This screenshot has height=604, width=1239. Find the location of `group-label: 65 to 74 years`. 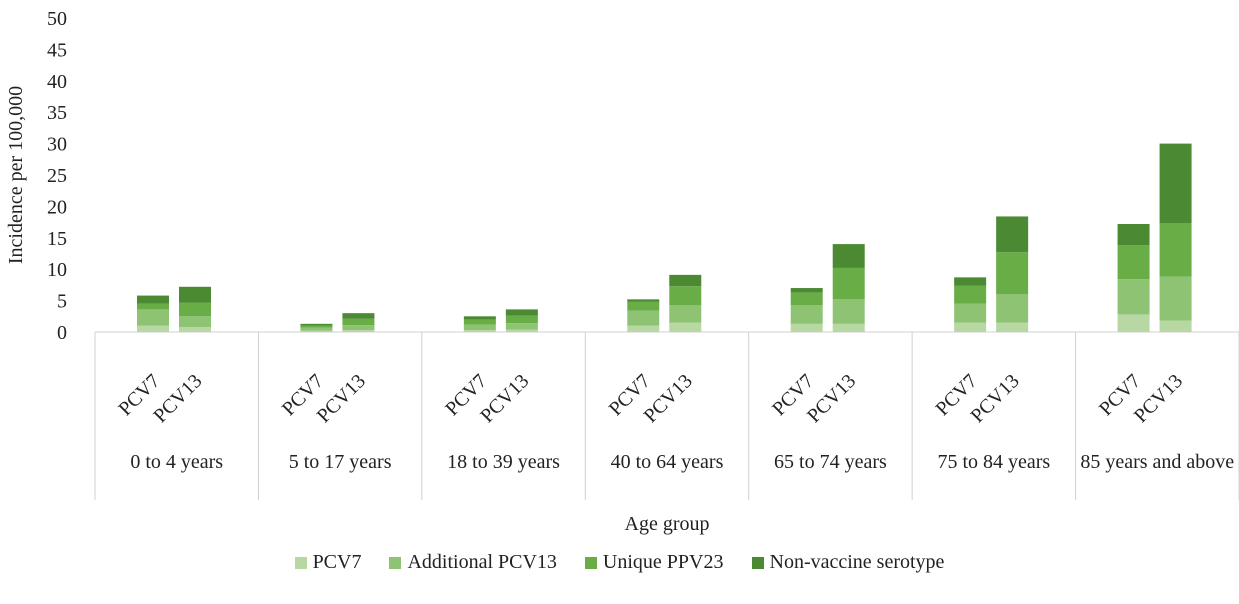

group-label: 65 to 74 years is located at coordinates (830, 462).